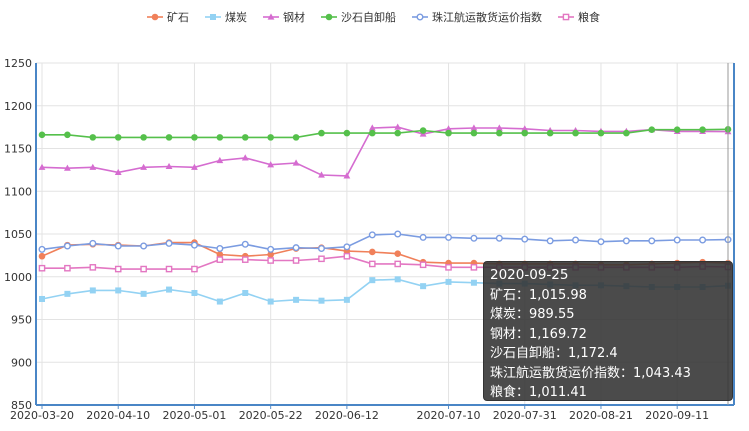 This screenshot has width=749, height=431. What do you see at coordinates (21, 362) in the screenshot?
I see `y-tick-label: 900` at bounding box center [21, 362].